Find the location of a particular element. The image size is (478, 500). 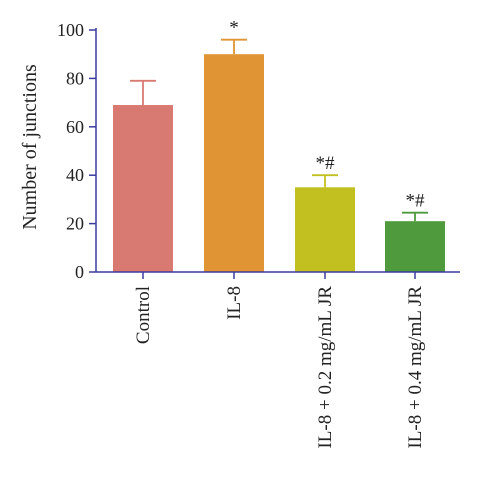

y-tick-label-80: 80 is located at coordinates (75, 78).